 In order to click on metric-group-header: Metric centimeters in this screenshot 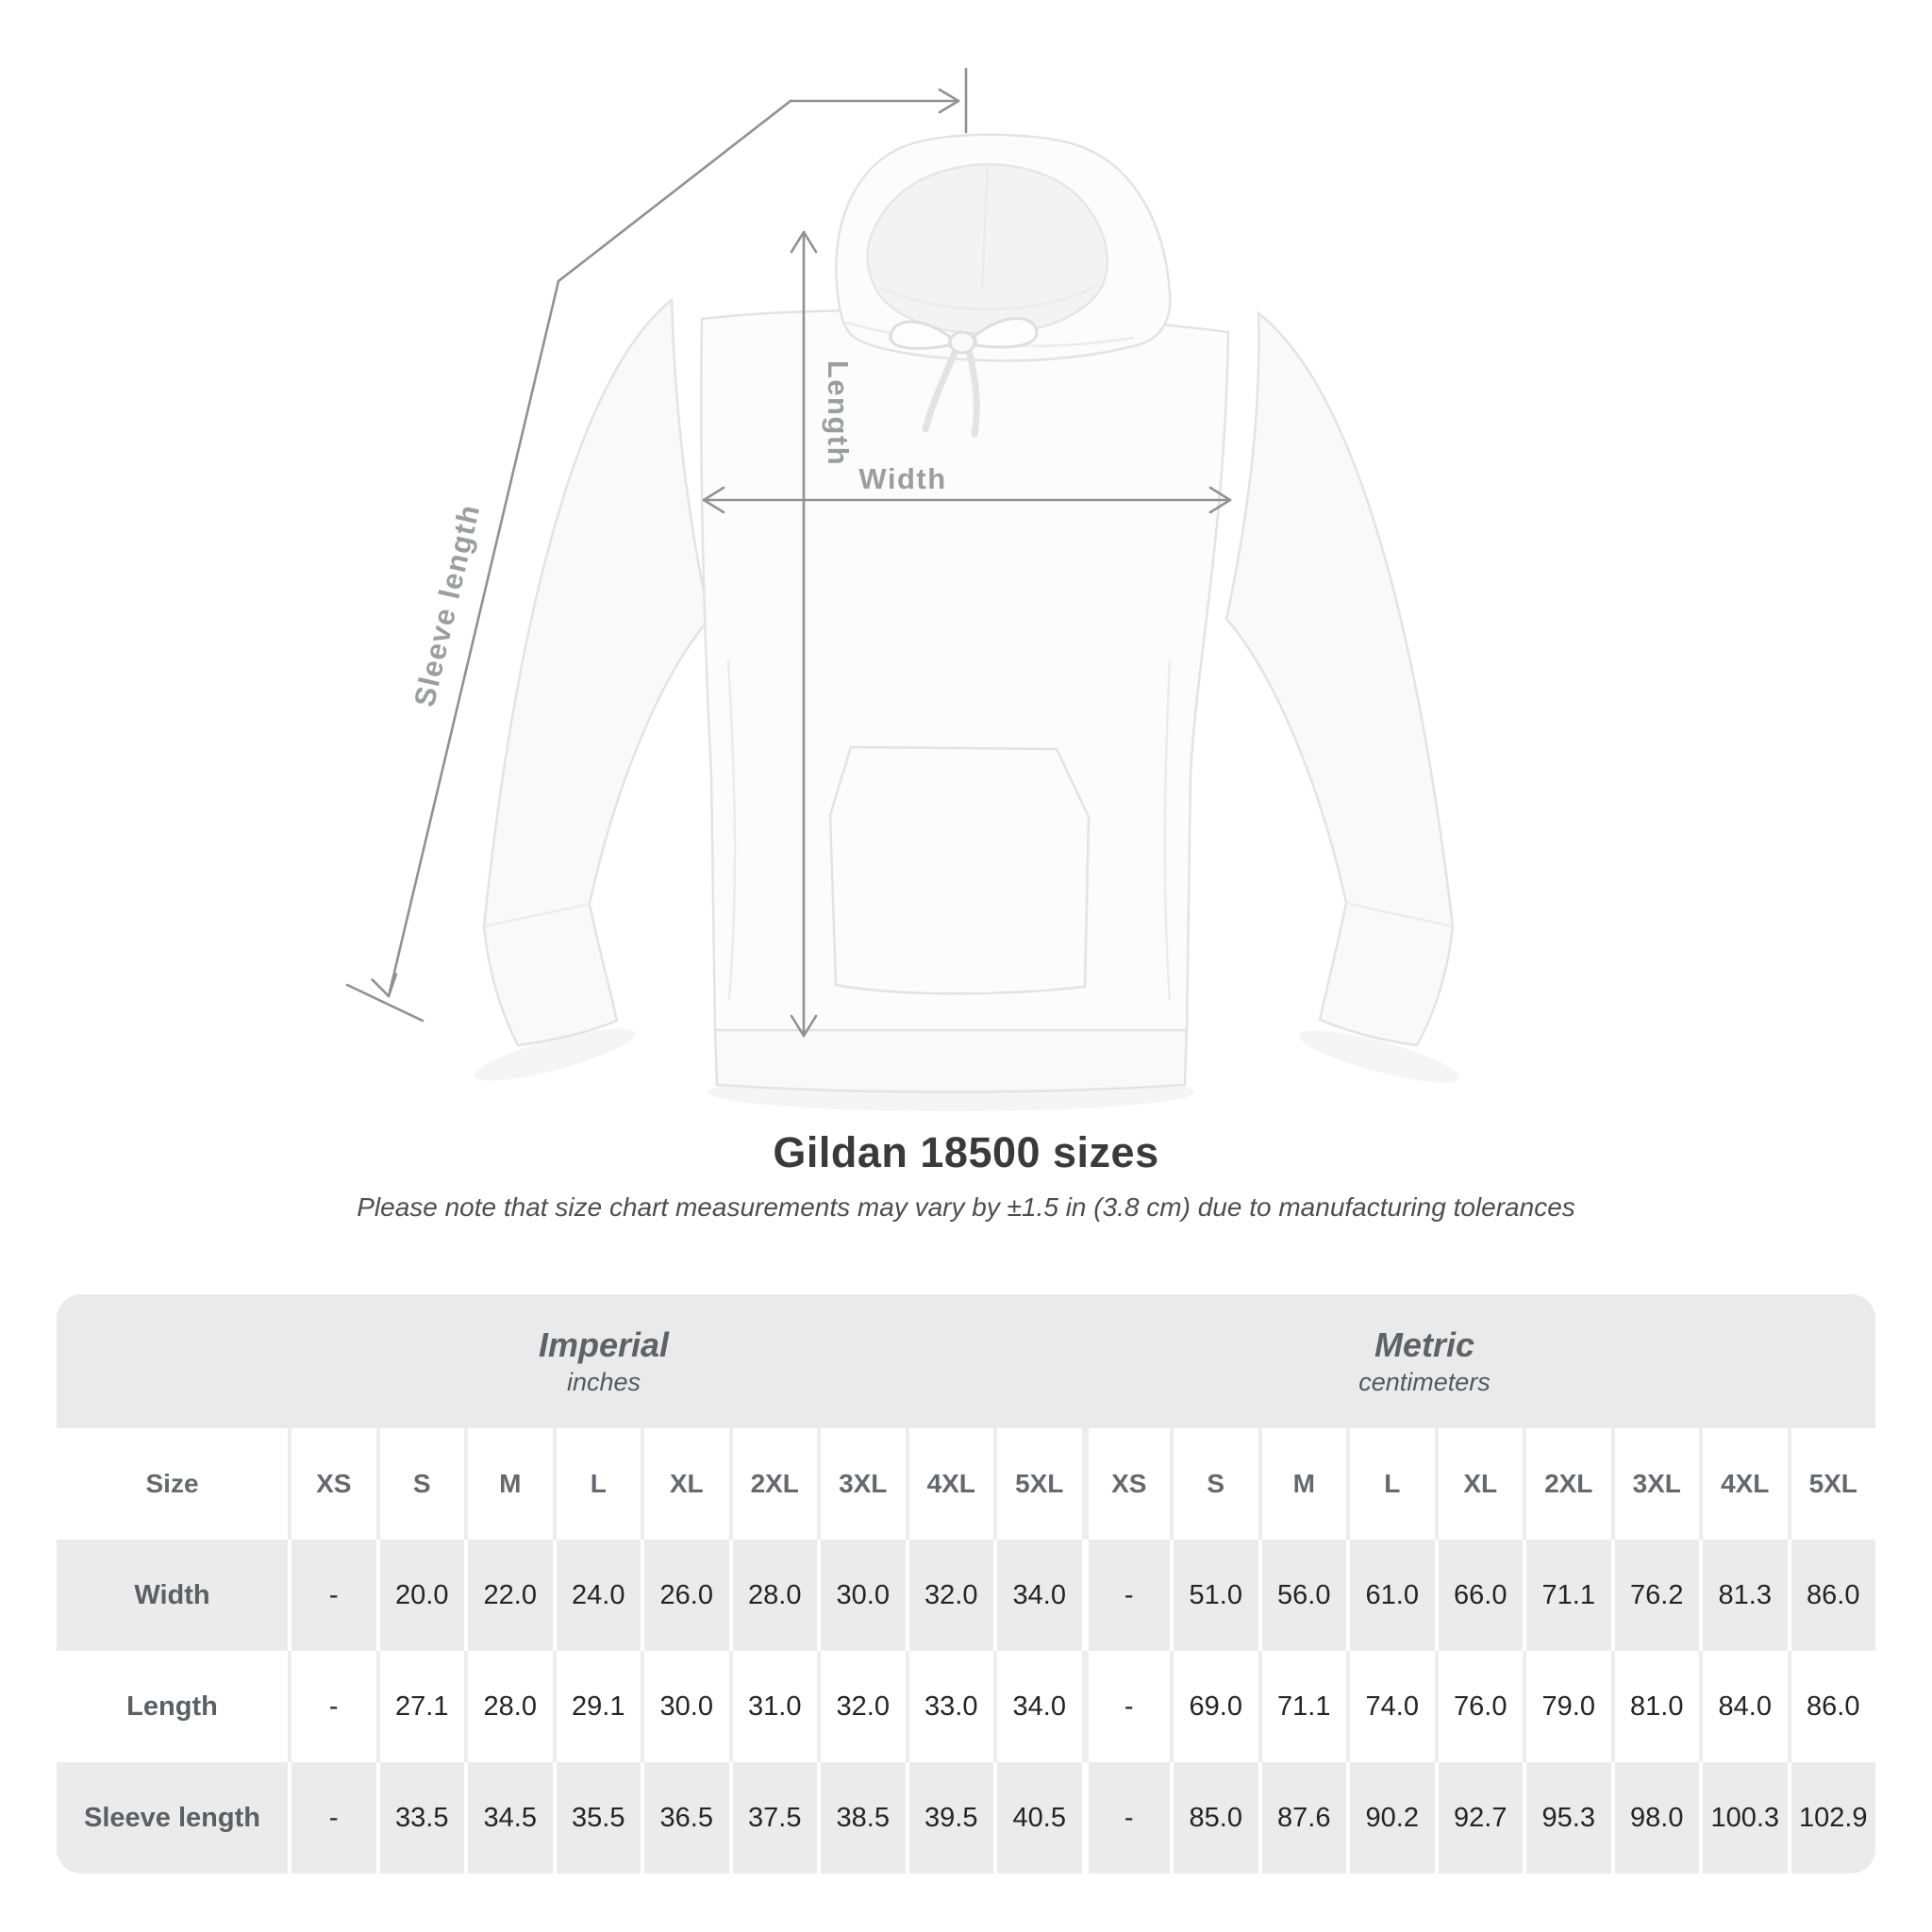, I will do `click(1424, 1361)`.